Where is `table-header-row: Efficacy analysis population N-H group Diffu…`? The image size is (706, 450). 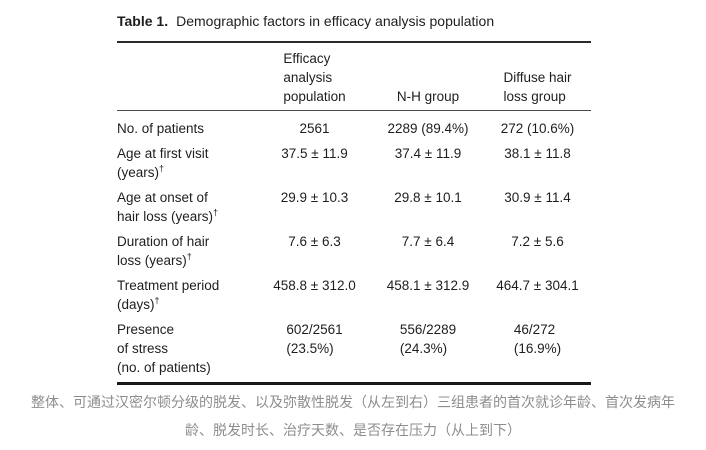
table-header-row: Efficacy analysis population N-H group Diffu… is located at coordinates (354, 76).